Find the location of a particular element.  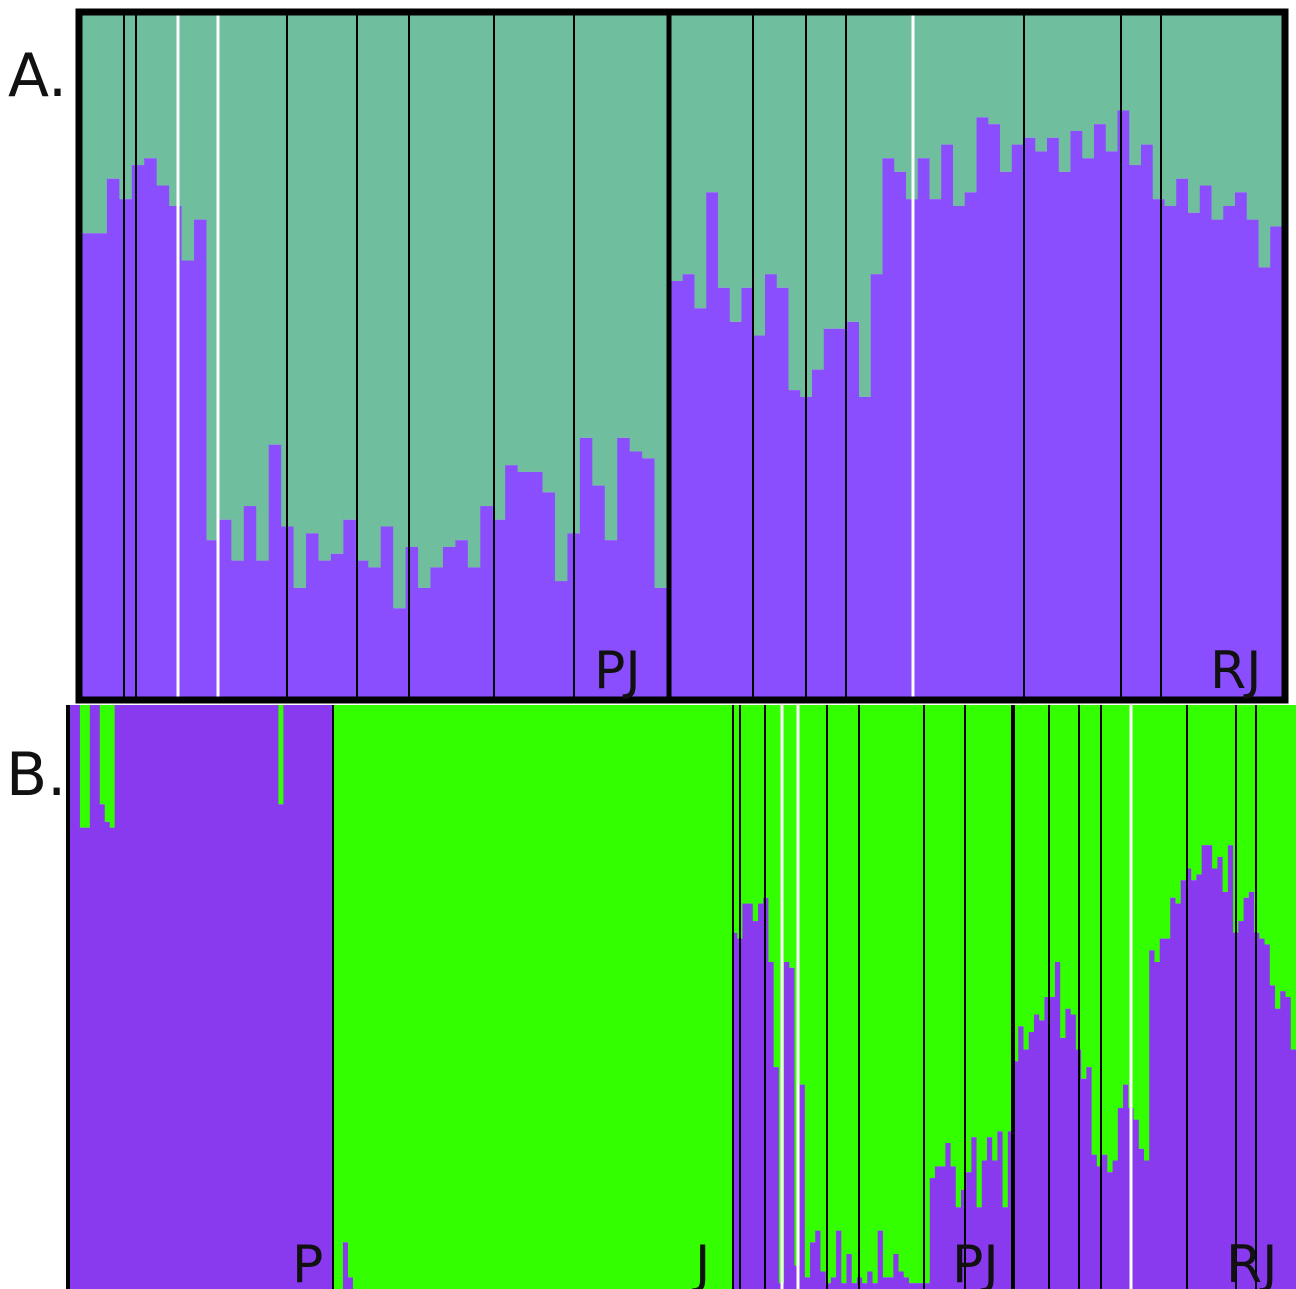

panel-a-pj-bar-25-lower is located at coordinates (400, 652).